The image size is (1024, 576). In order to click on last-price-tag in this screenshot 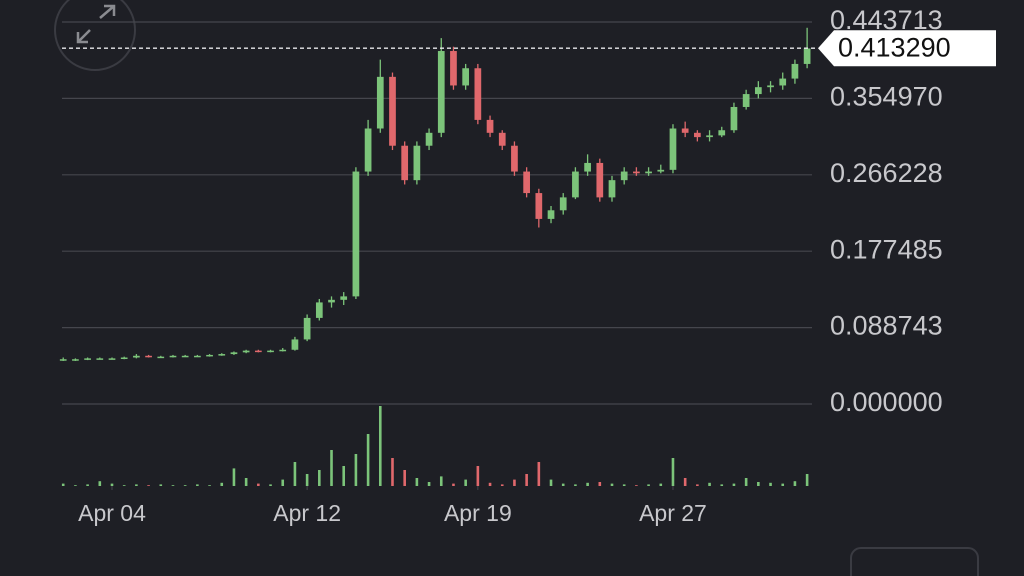, I will do `click(907, 48)`.